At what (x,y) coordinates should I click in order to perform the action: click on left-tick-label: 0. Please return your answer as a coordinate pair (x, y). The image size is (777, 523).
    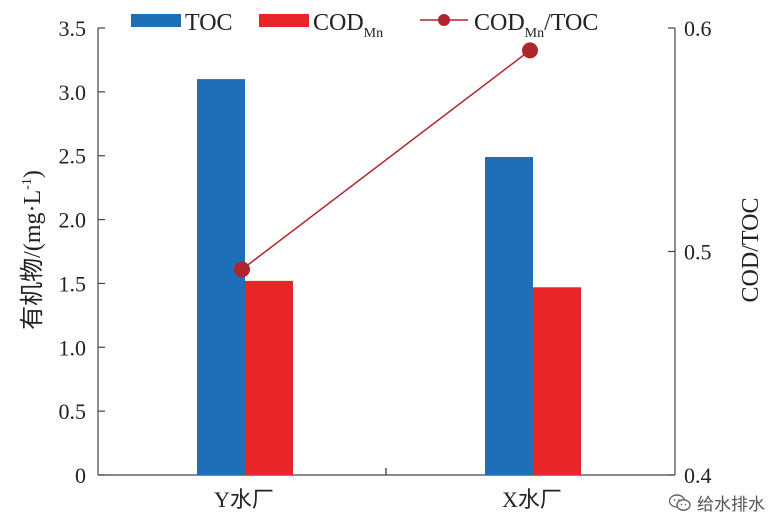
    Looking at the image, I should click on (80, 475).